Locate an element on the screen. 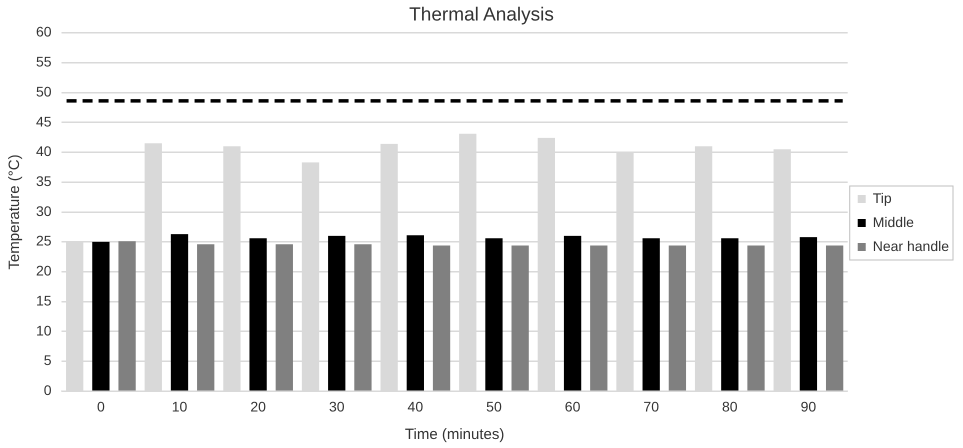 Image resolution: width=963 pixels, height=448 pixels. x-tick-label: 20 is located at coordinates (258, 406).